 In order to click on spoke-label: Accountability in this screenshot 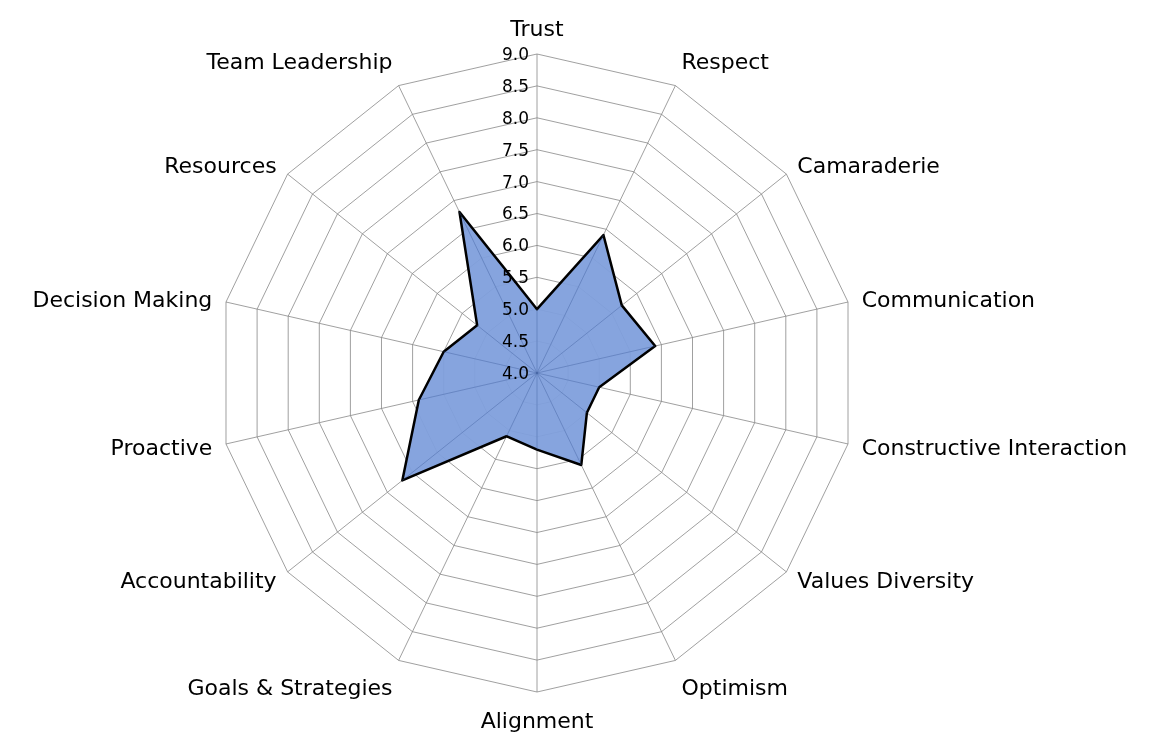, I will do `click(198, 581)`.